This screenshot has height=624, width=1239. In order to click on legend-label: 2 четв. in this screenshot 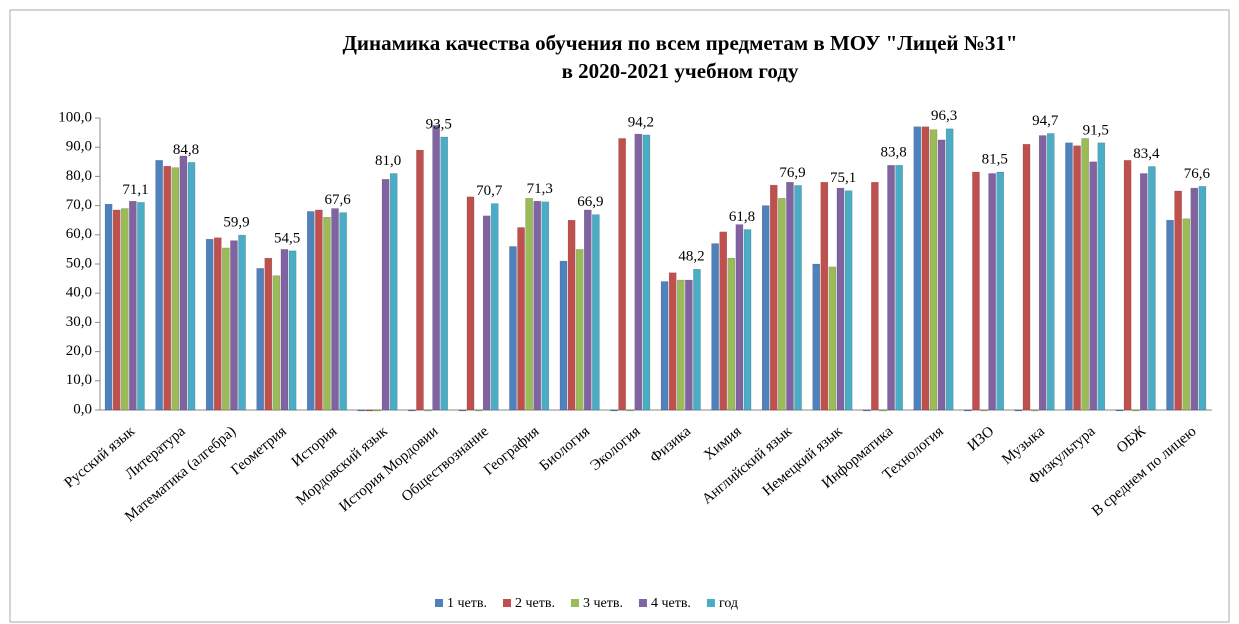, I will do `click(535, 603)`.